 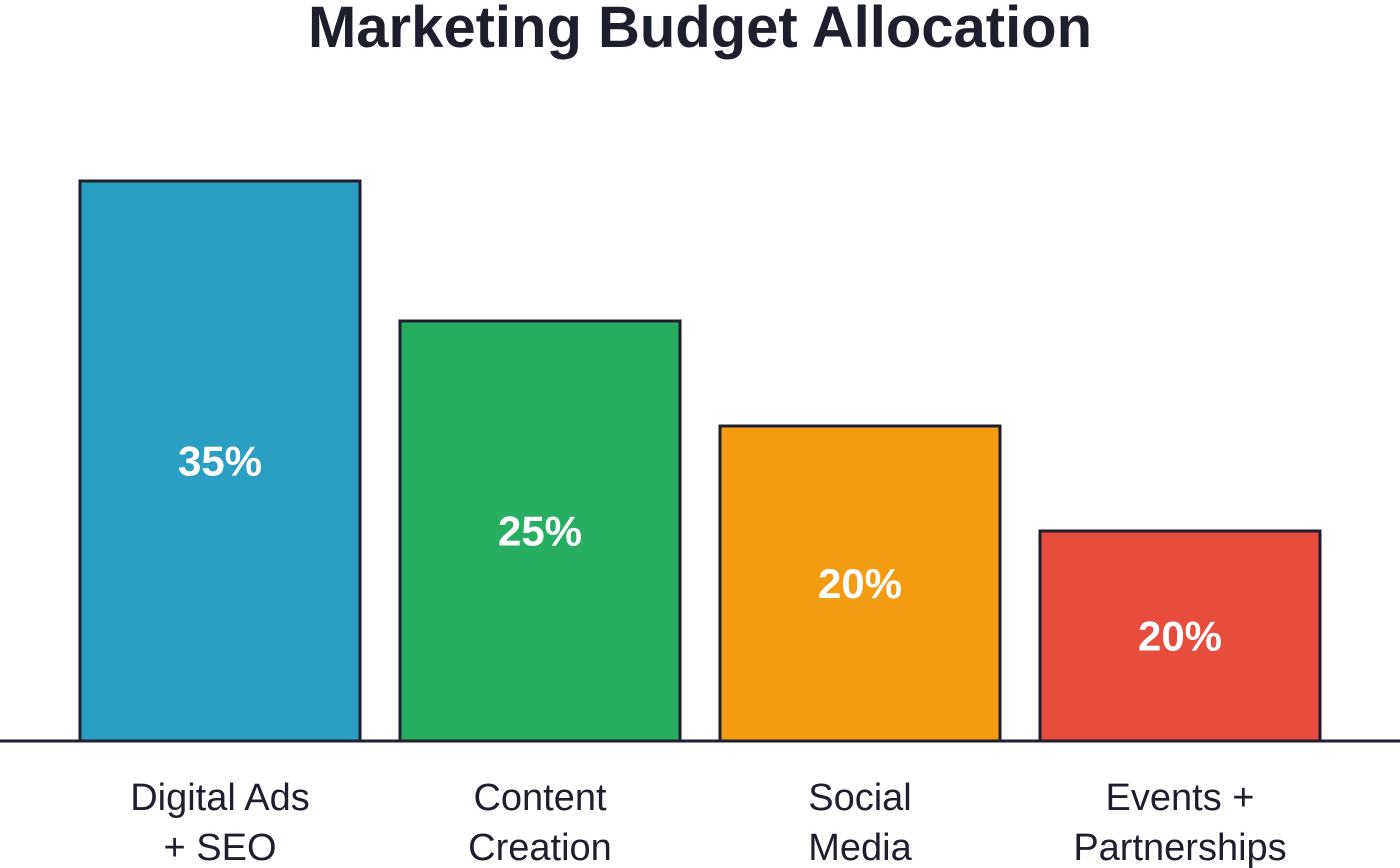 What do you see at coordinates (860, 798) in the screenshot?
I see `category-label: Social` at bounding box center [860, 798].